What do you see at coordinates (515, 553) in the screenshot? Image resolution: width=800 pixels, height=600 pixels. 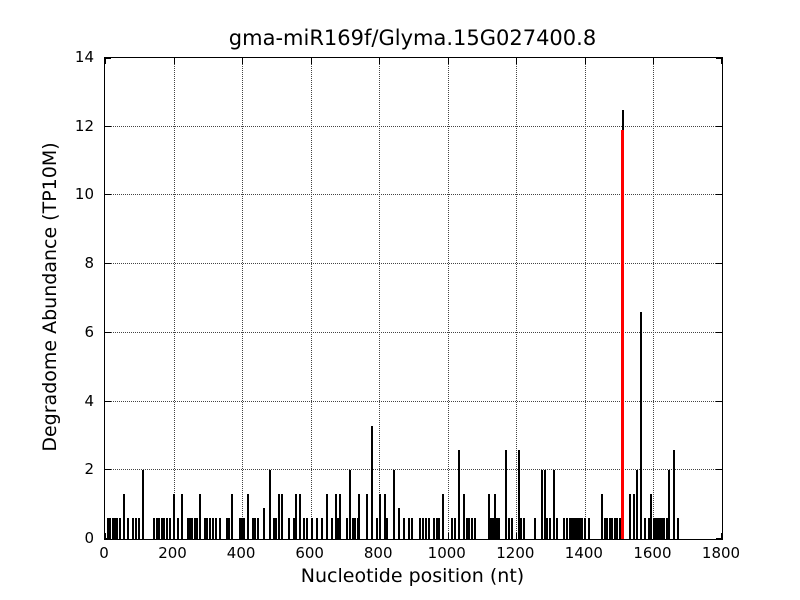 I see `x-tick-label: 1200` at bounding box center [515, 553].